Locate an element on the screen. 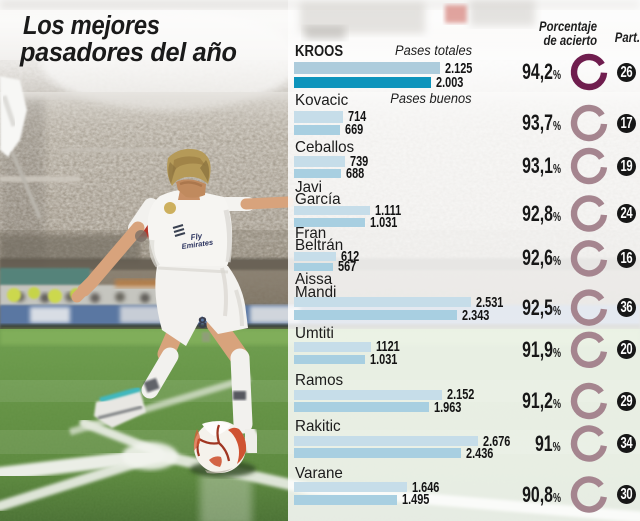 Image resolution: width=640 pixels, height=521 pixels. svg-text: Fly is located at coordinates (196, 236).